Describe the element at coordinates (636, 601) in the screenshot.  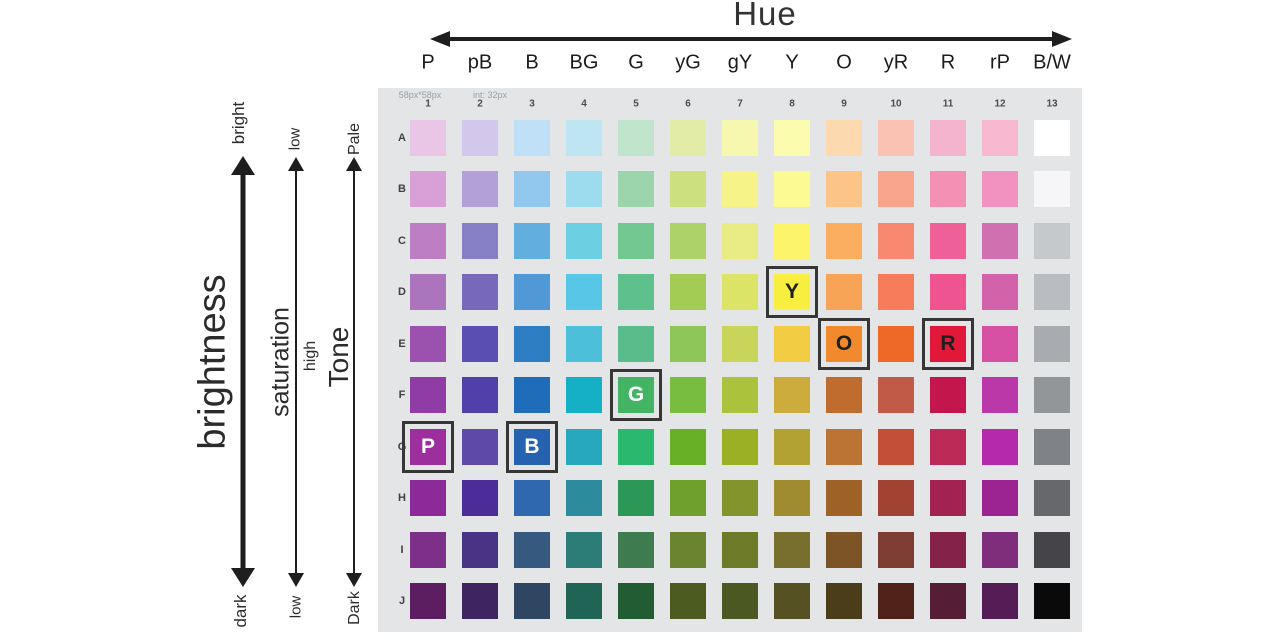
I see `swatch-J5` at that location.